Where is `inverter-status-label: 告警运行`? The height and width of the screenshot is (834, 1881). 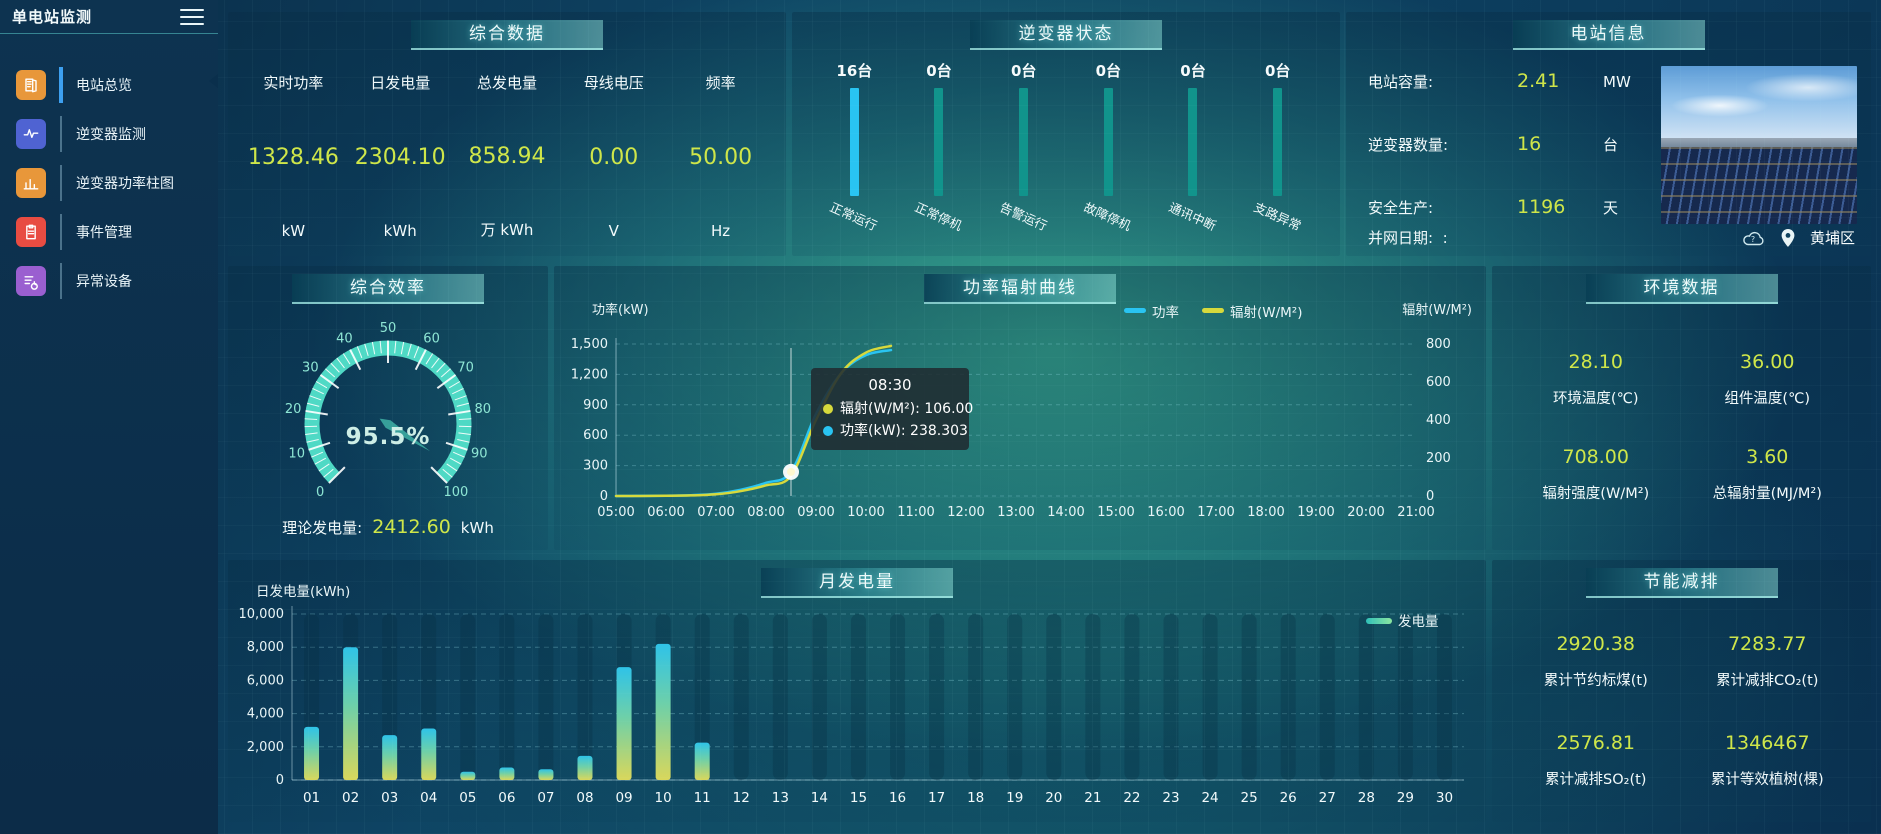 inverter-status-label: 告警运行 is located at coordinates (1023, 216).